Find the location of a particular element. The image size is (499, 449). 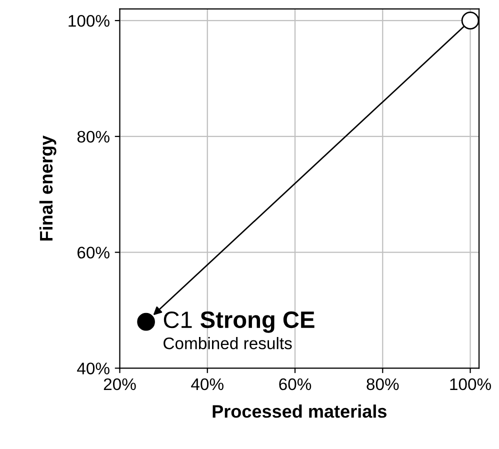

y-tick-label: 40% is located at coordinates (93, 368).